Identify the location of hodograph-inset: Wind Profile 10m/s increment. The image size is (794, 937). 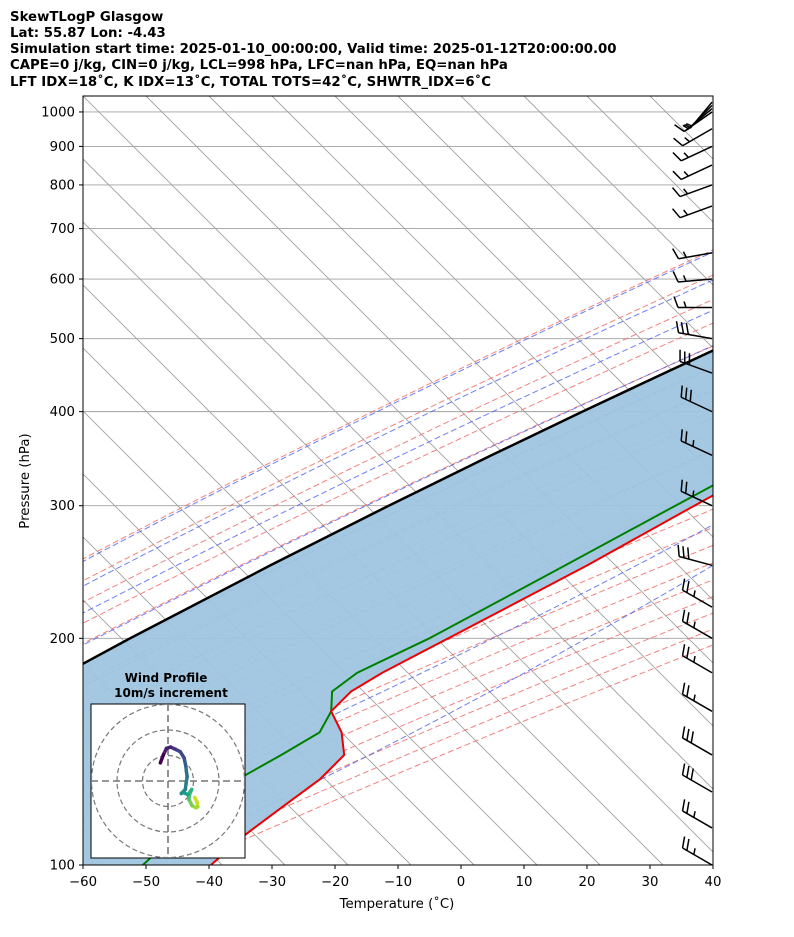
(168, 765).